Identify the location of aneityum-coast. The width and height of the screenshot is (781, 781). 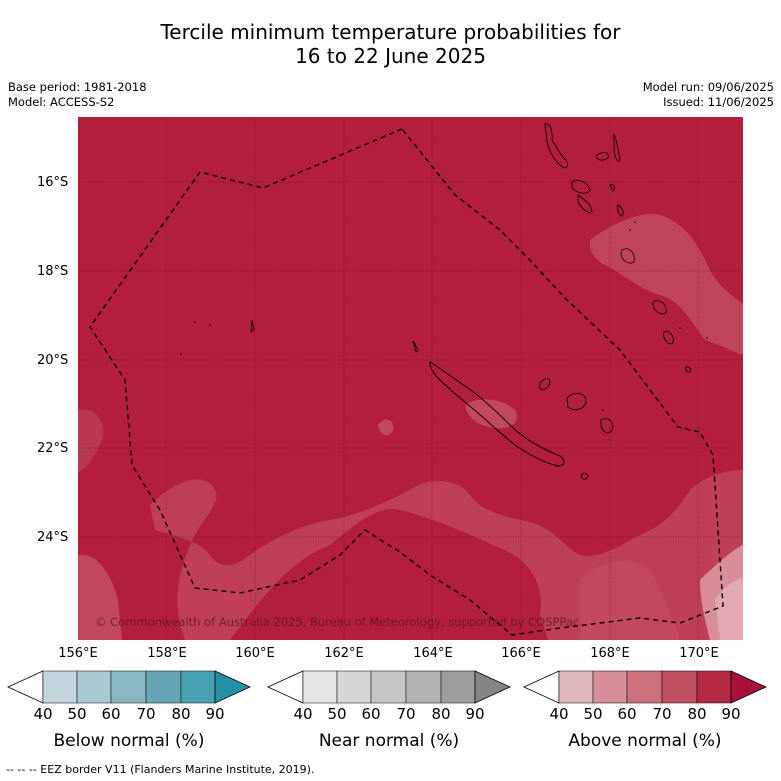
(688, 369).